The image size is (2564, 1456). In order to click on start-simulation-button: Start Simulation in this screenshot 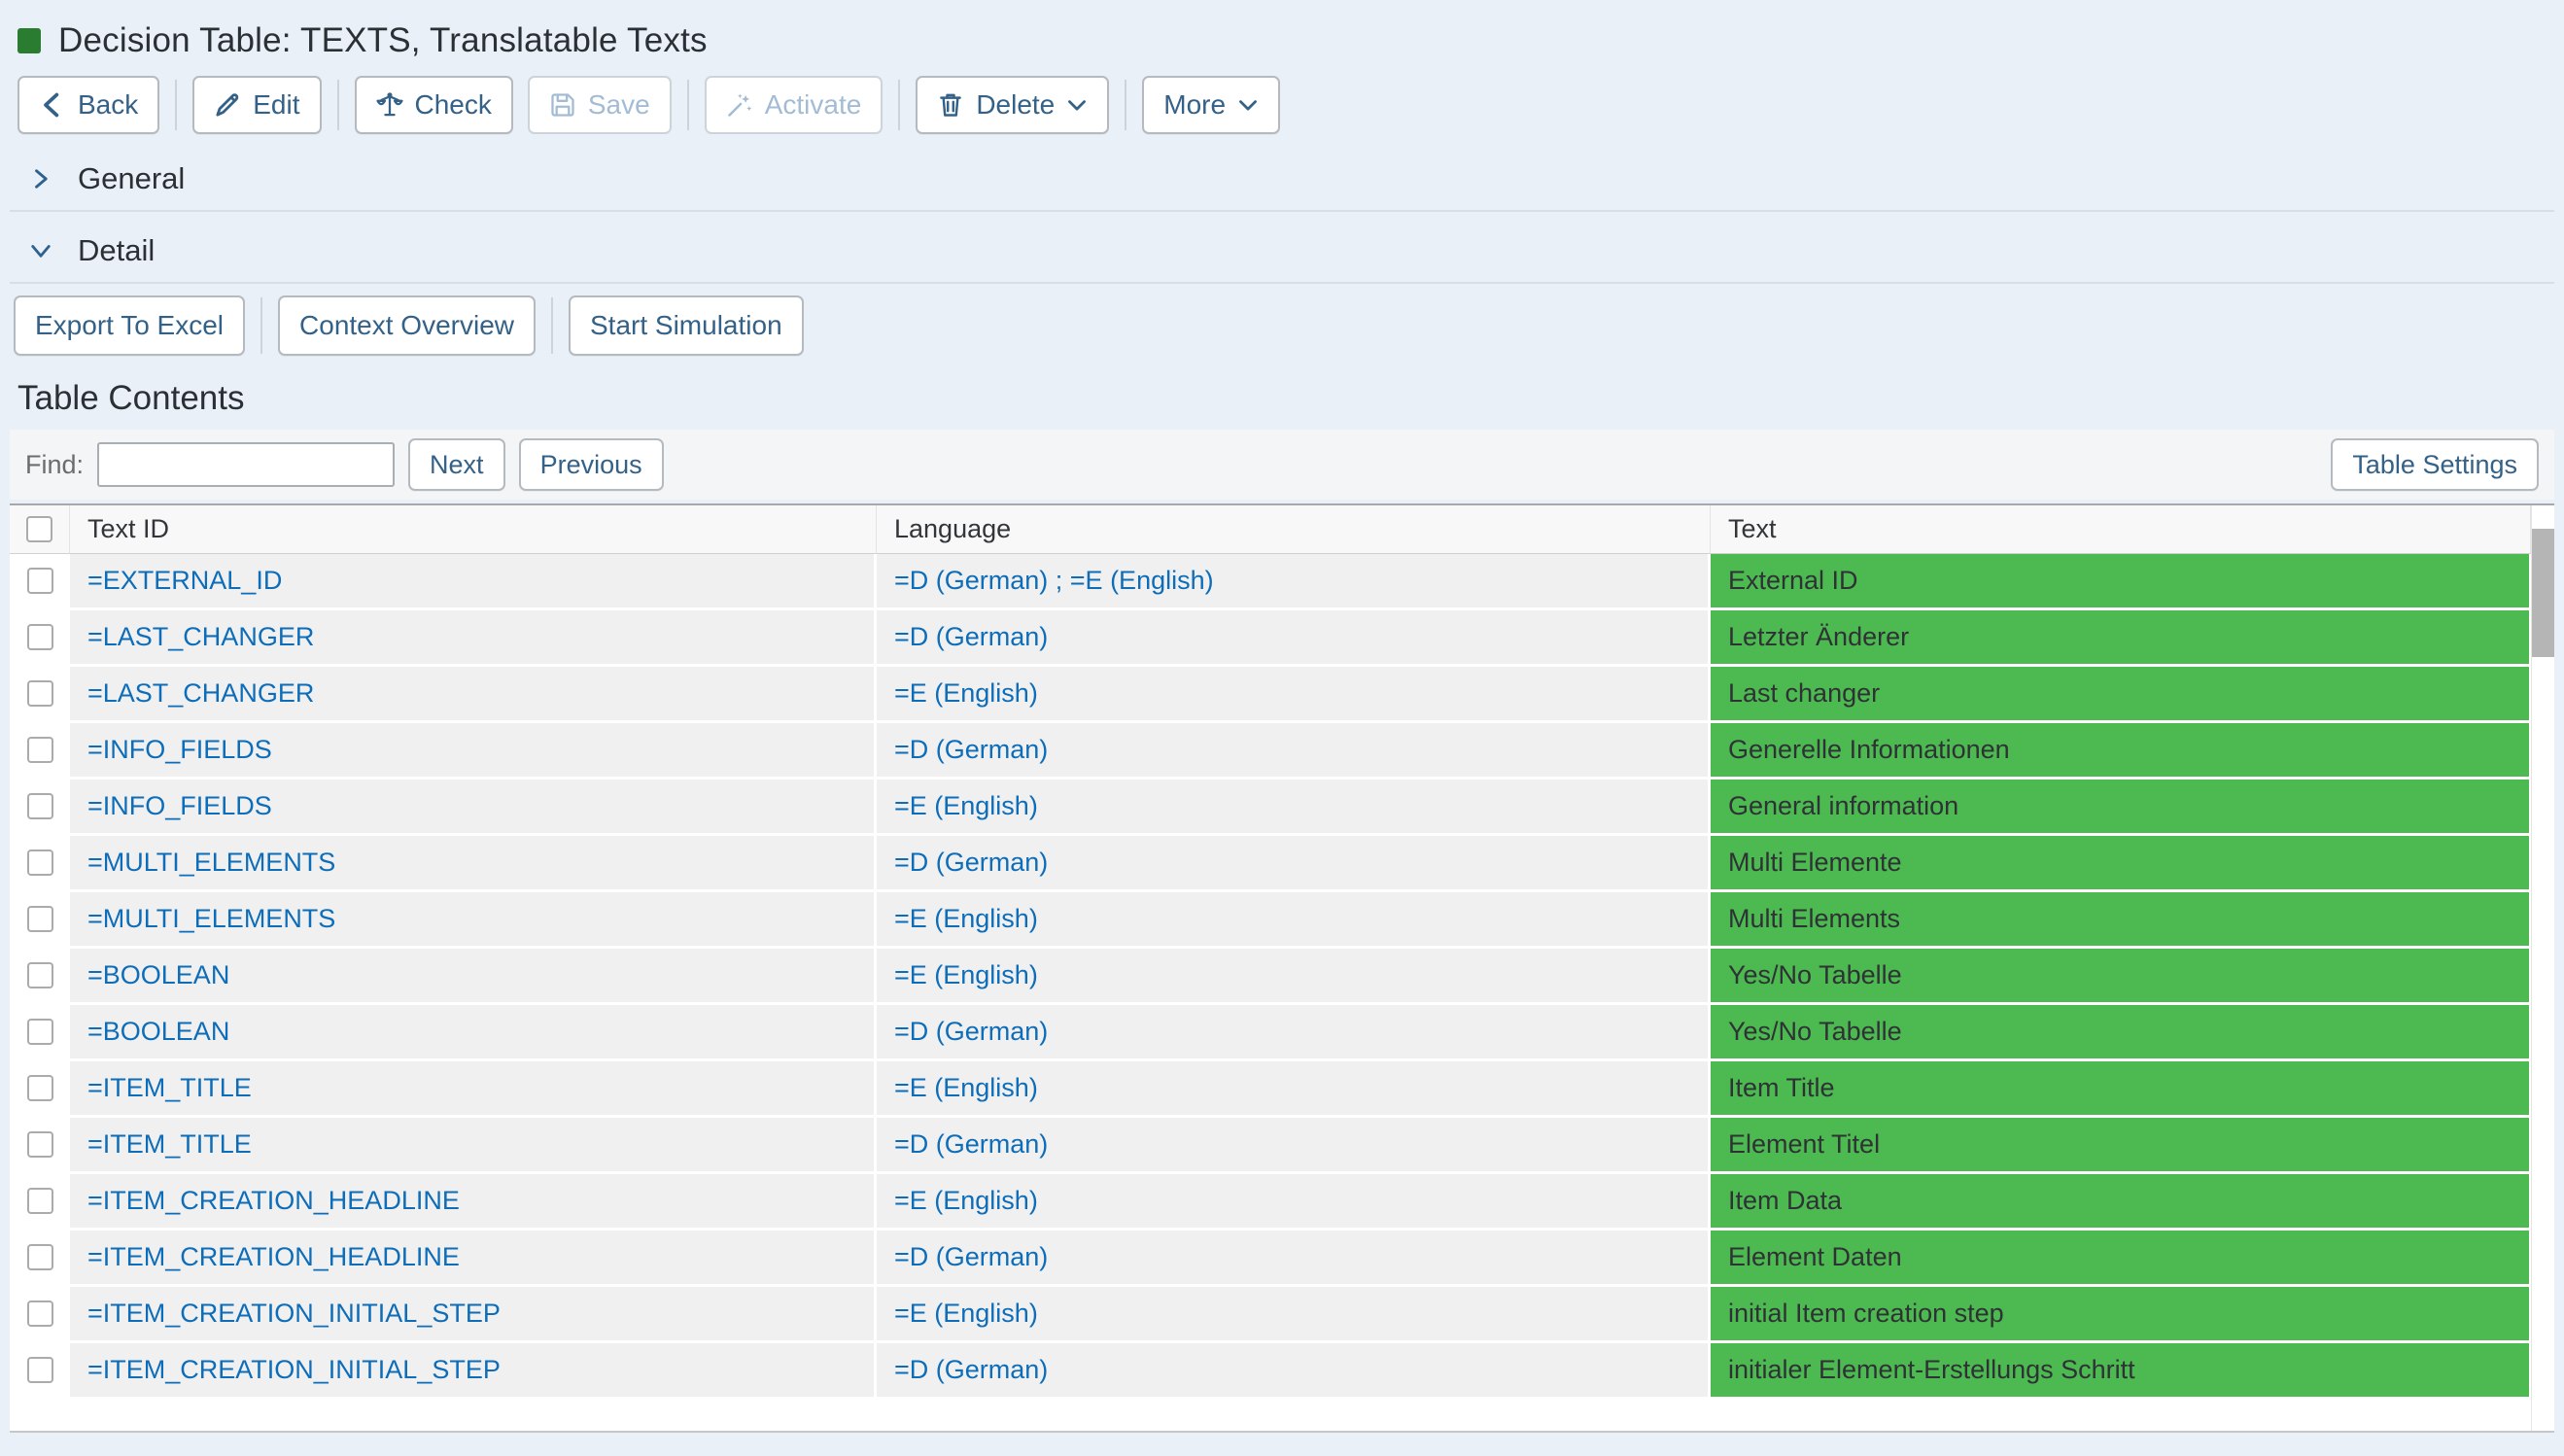, I will do `click(687, 325)`.